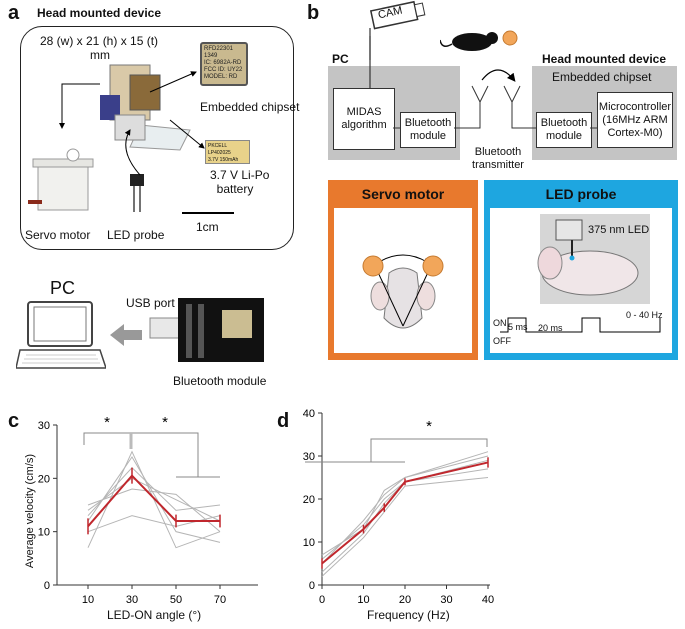  Describe the element at coordinates (309, 500) in the screenshot. I see `chart-d-ytick-label: 20` at that location.